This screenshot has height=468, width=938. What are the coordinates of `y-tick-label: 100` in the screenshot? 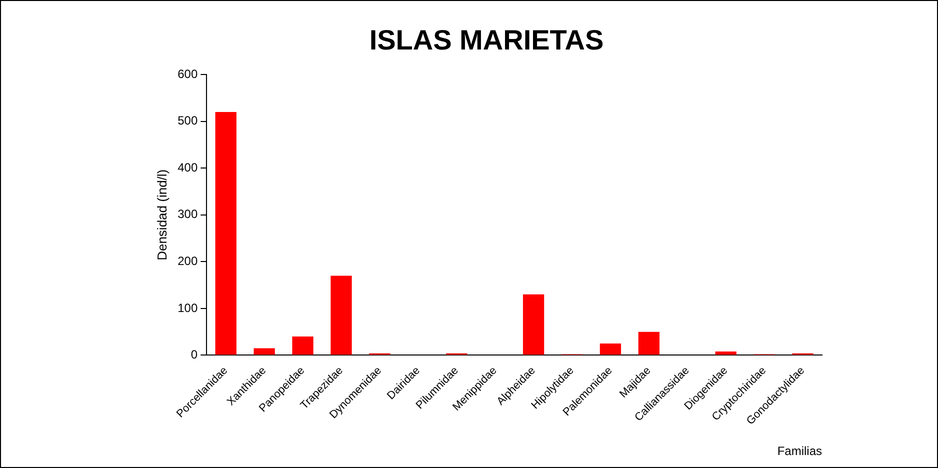 It's located at (188, 307).